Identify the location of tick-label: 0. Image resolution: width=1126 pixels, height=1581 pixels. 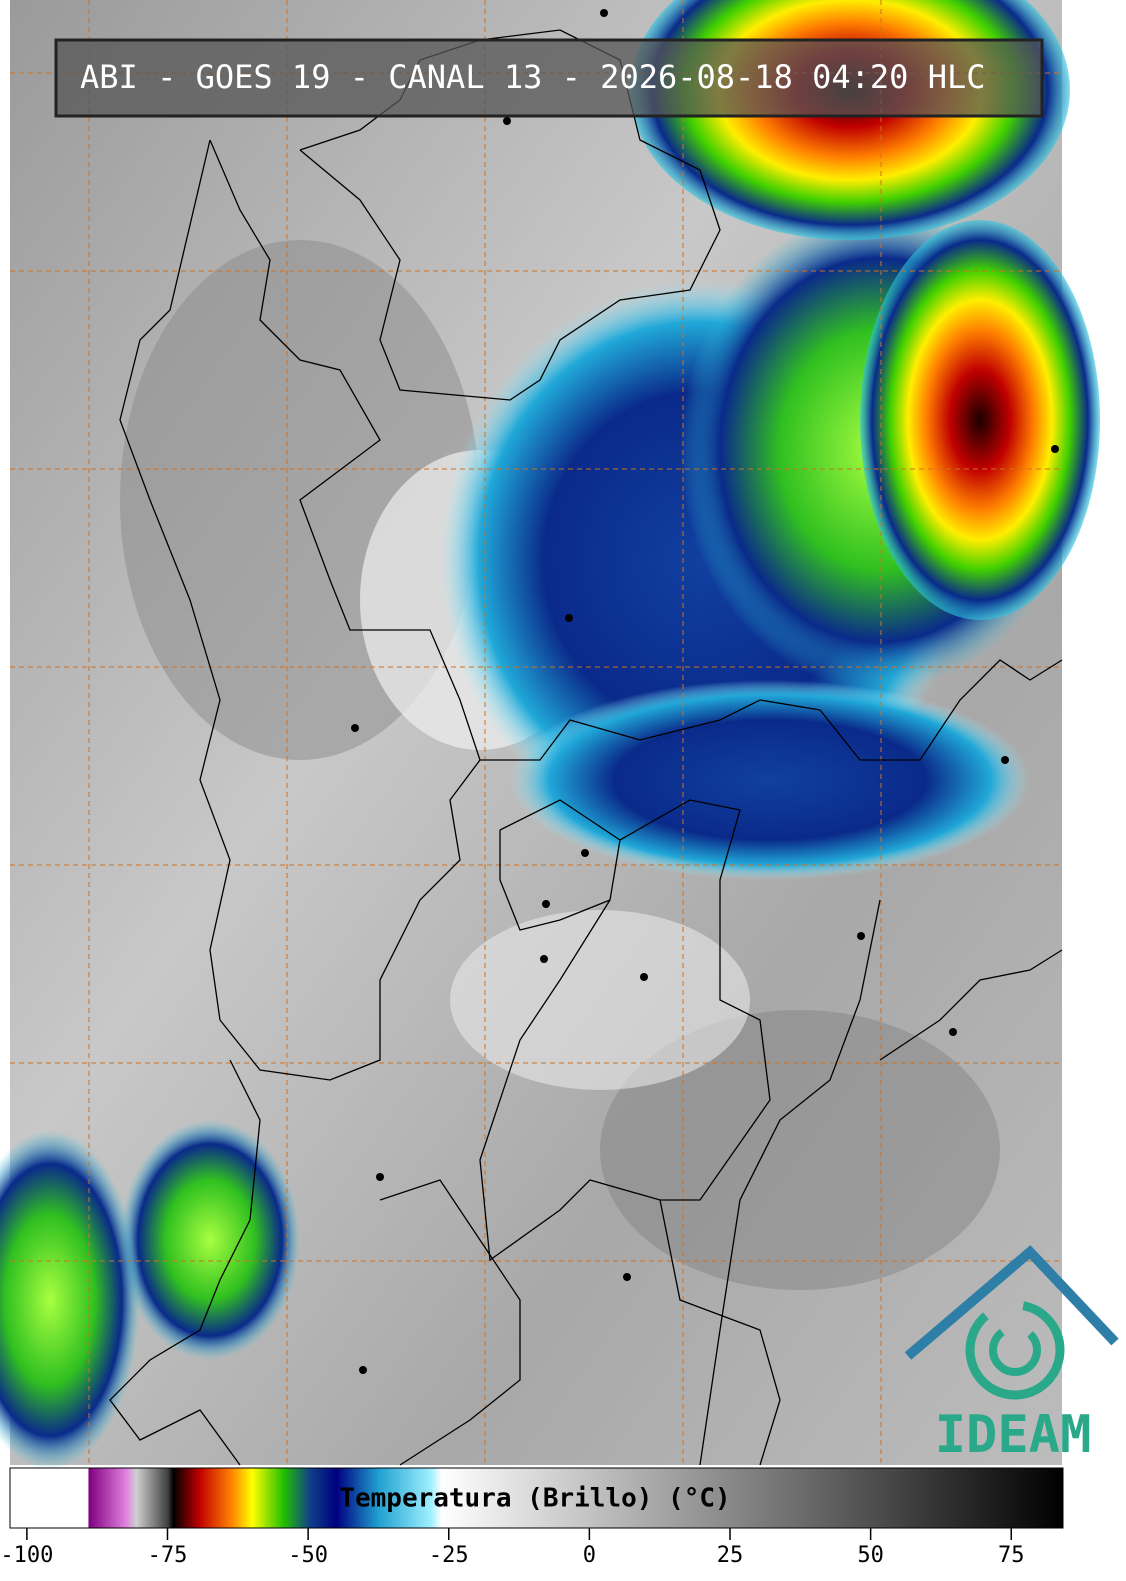
(589, 1555).